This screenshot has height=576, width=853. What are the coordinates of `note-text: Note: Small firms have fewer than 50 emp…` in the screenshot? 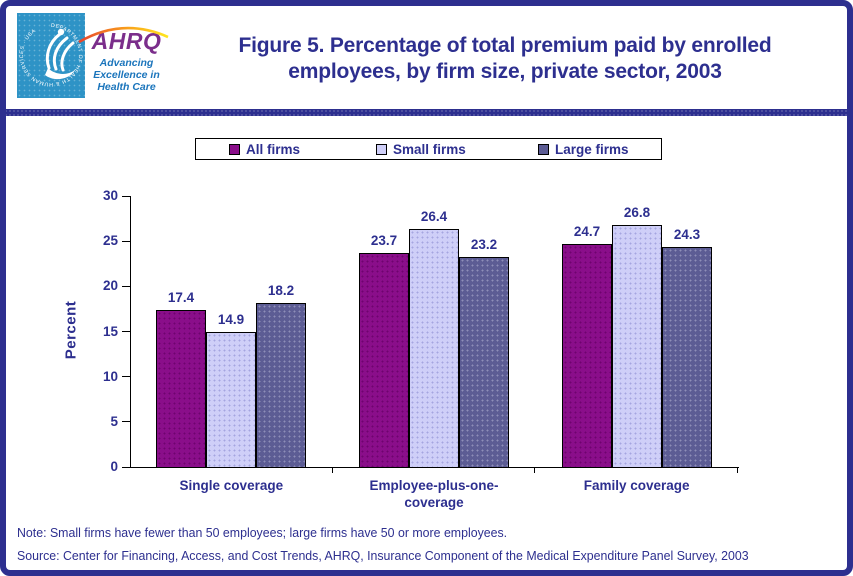 It's located at (262, 532).